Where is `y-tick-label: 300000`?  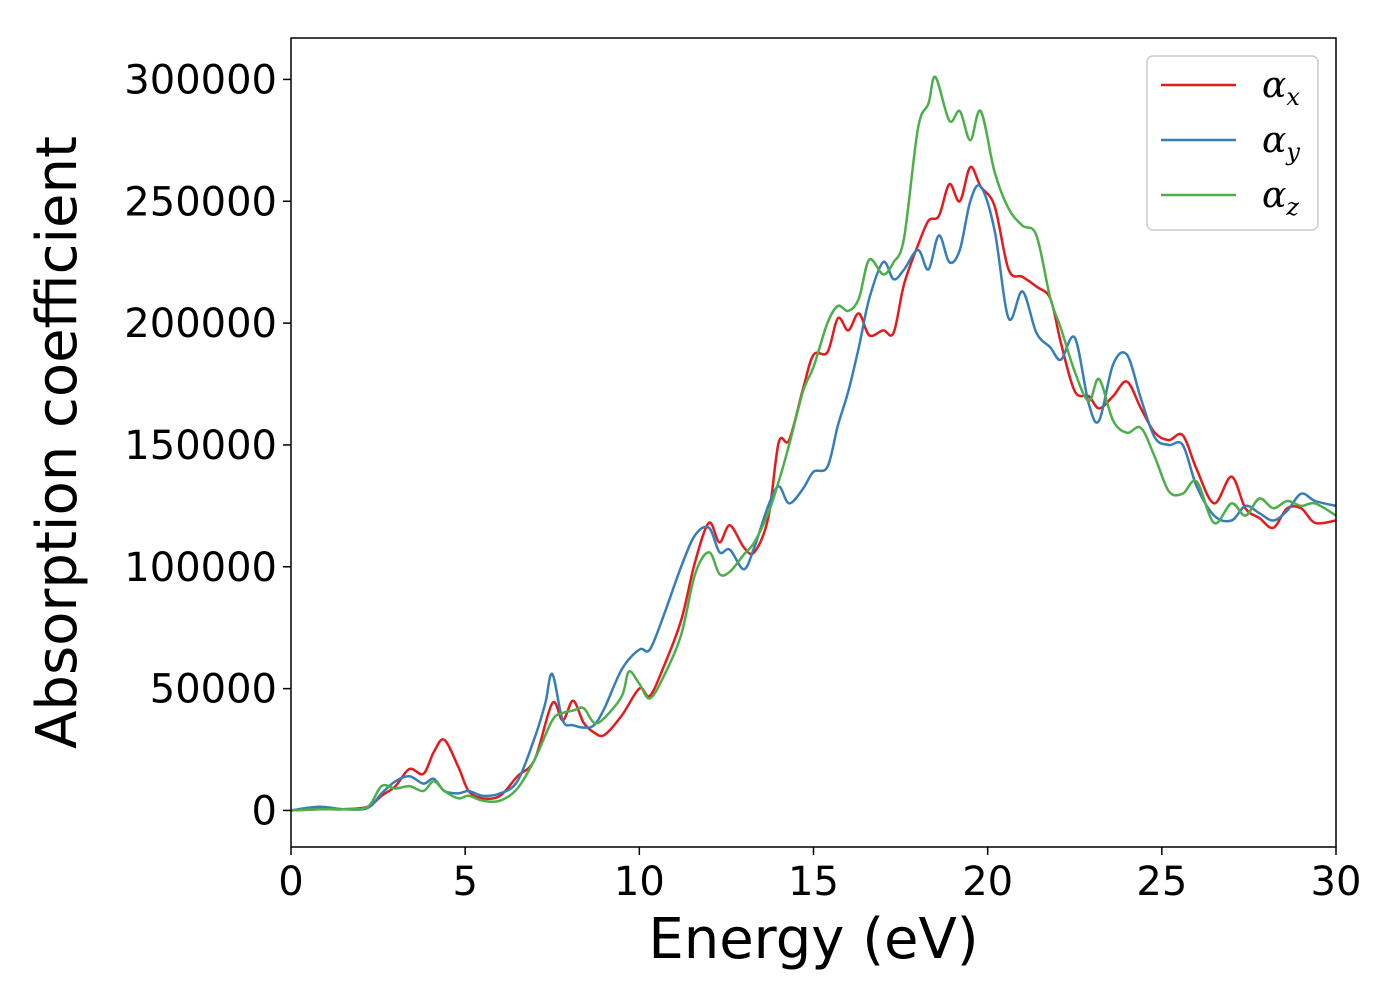 y-tick-label: 300000 is located at coordinates (200, 80).